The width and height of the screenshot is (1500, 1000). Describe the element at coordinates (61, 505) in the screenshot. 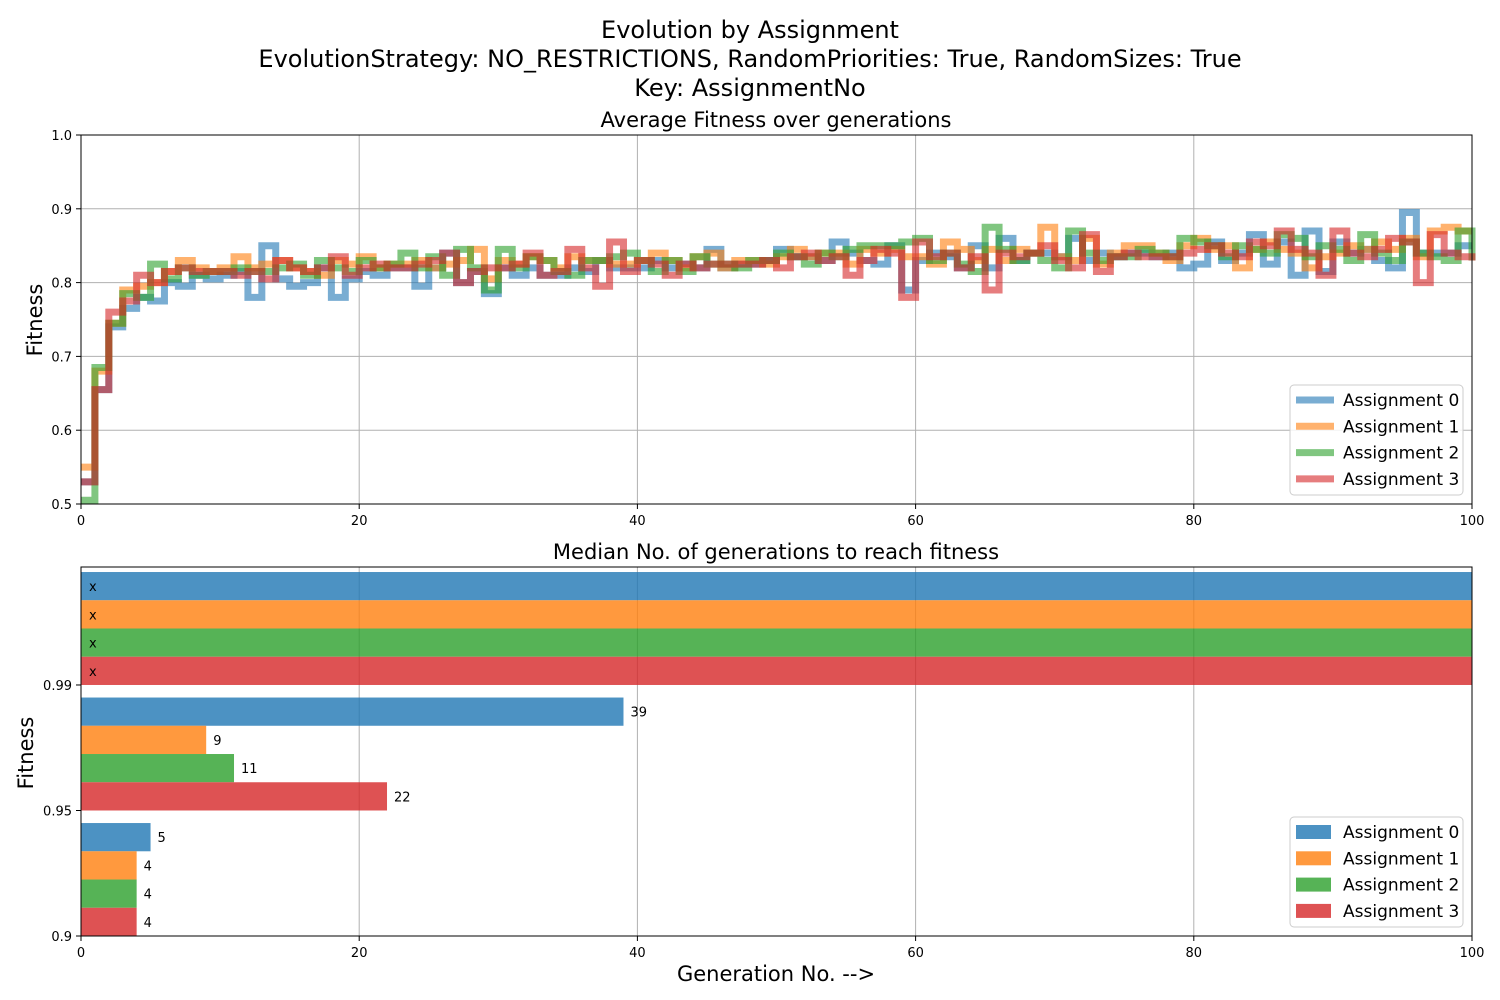

I see `top-y-tick-label: 0.5` at that location.